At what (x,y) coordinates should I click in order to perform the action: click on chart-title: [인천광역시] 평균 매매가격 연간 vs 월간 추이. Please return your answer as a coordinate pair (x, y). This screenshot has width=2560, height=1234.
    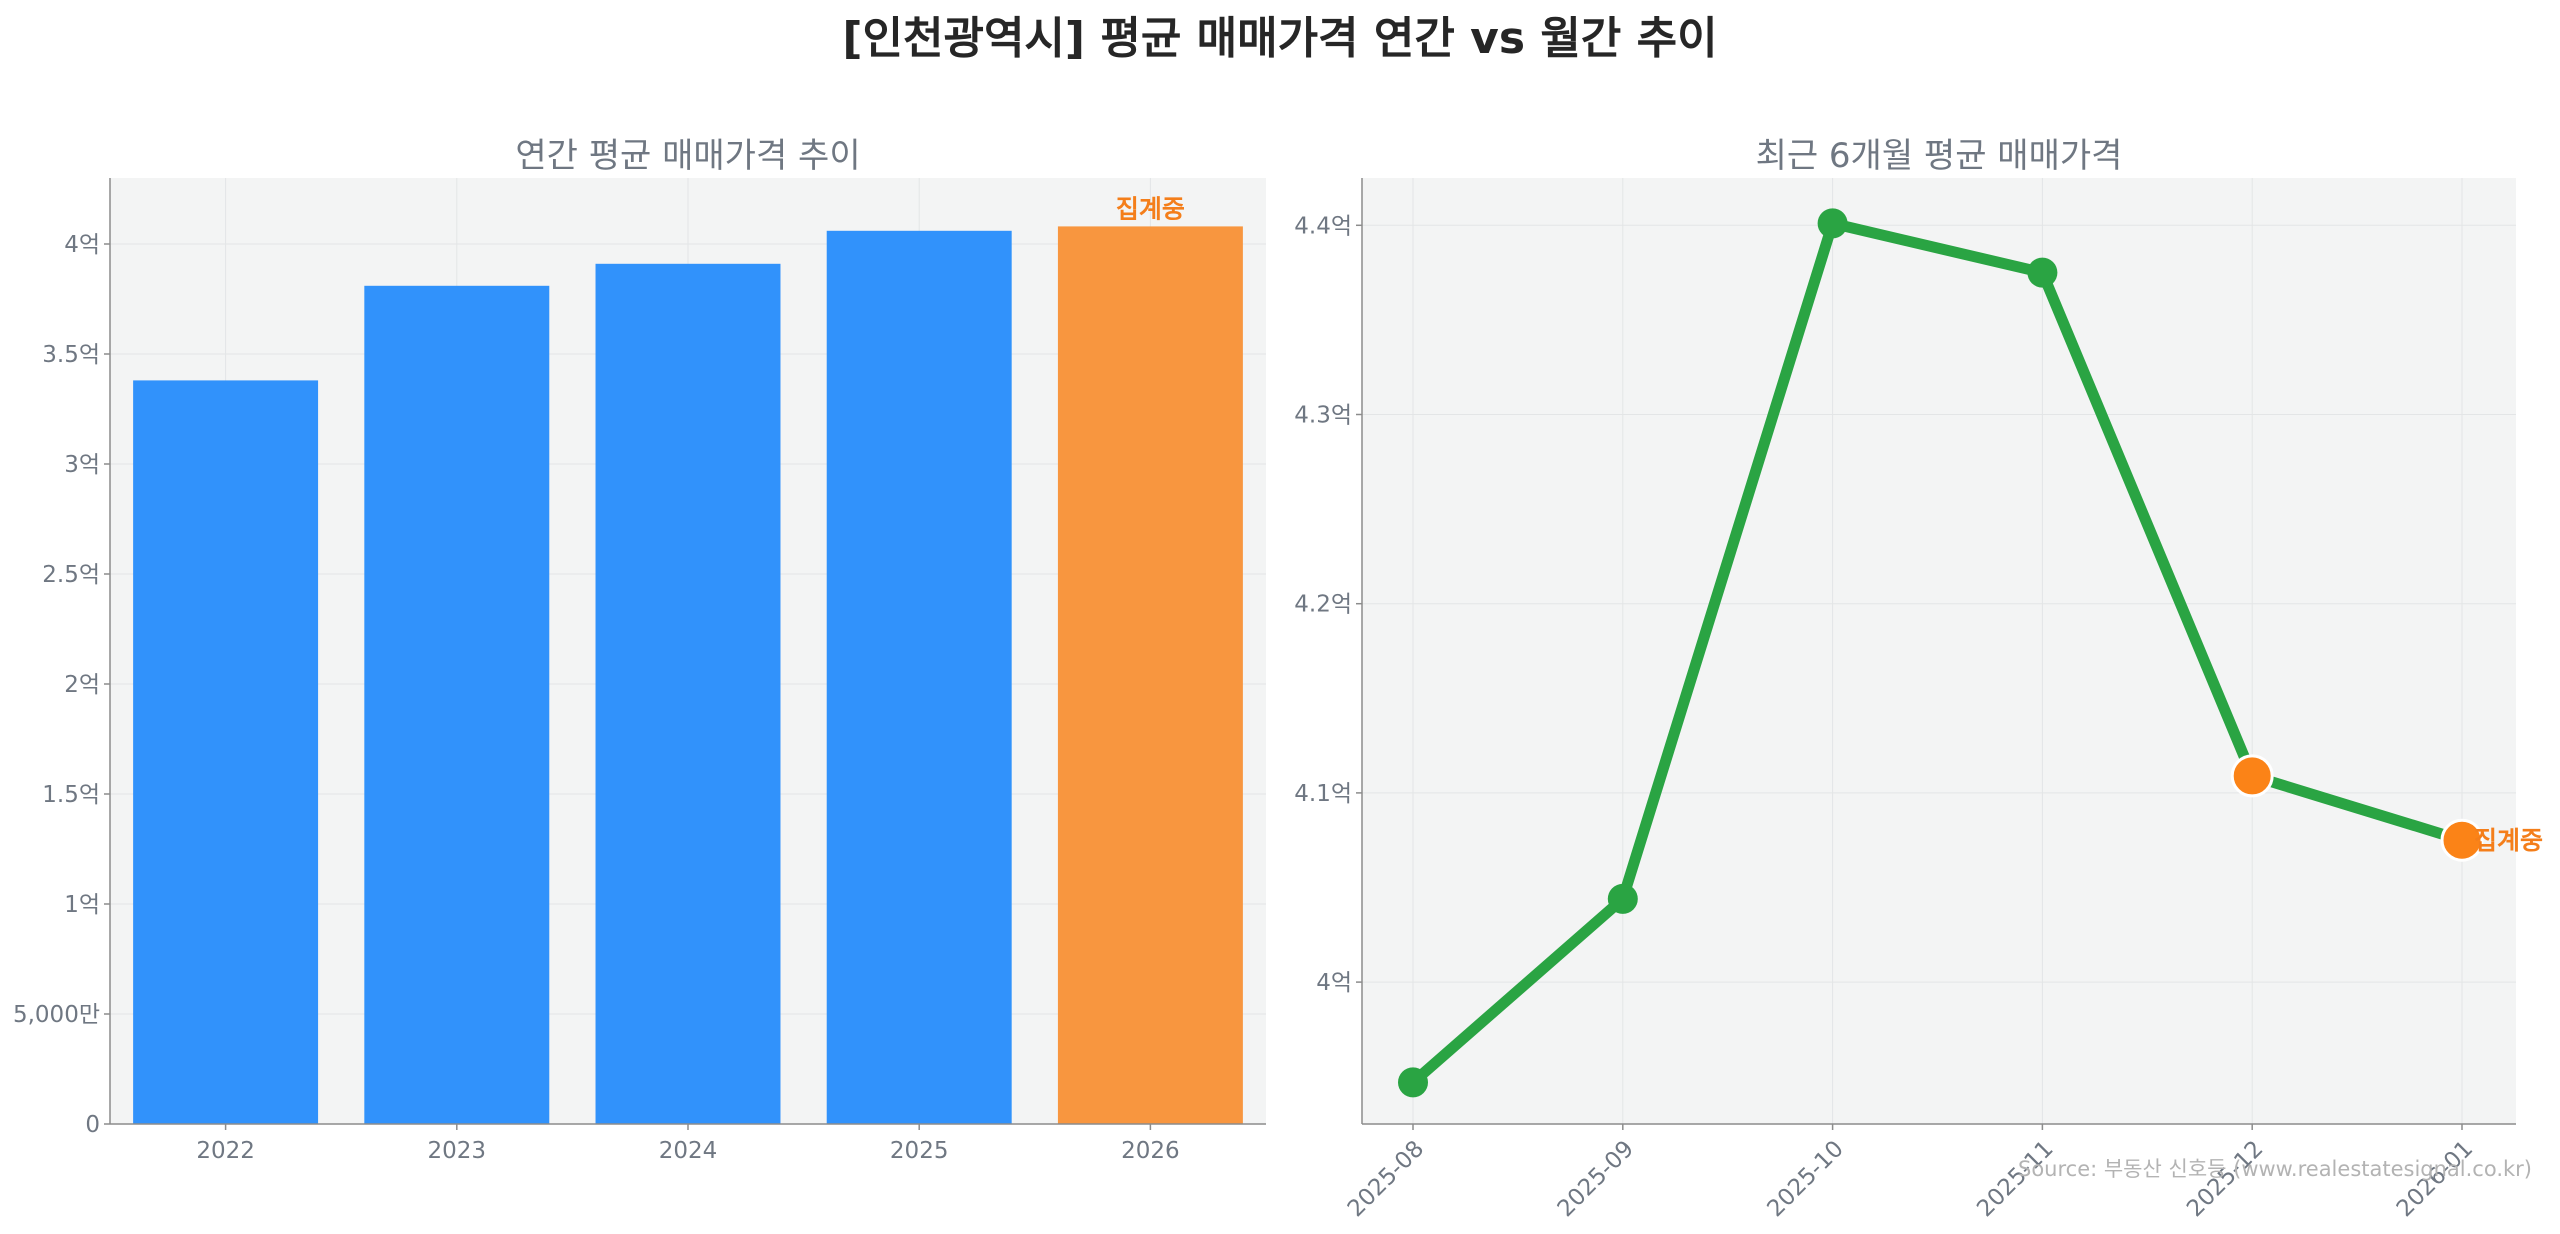
    Looking at the image, I should click on (1280, 38).